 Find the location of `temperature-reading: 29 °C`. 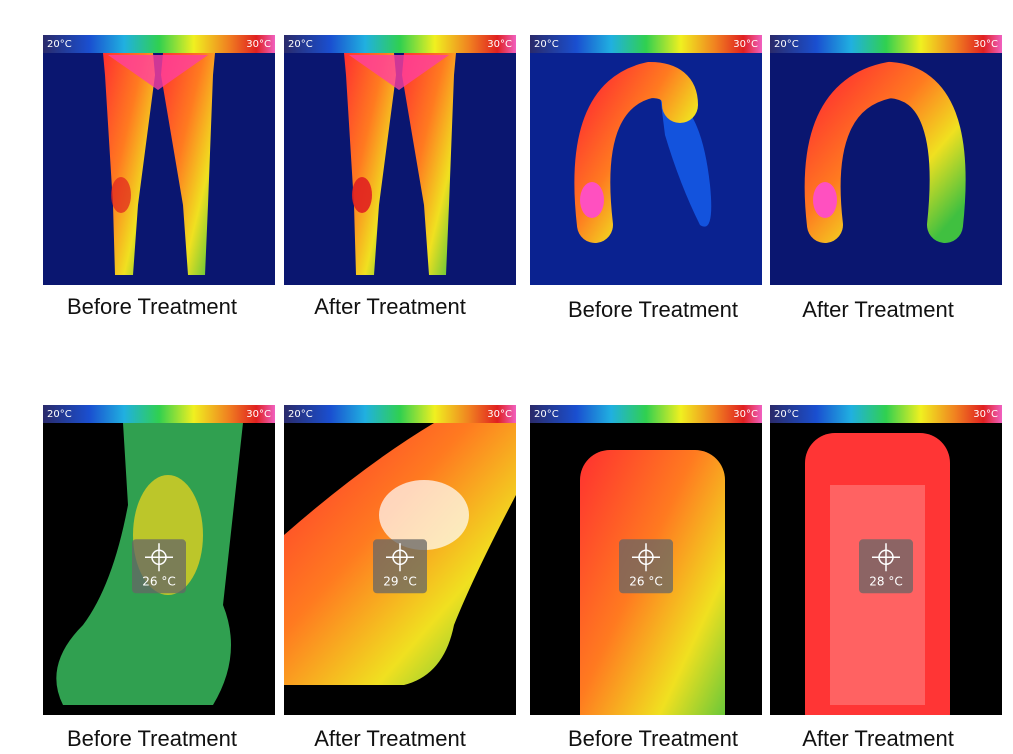

temperature-reading: 29 °C is located at coordinates (399, 581).